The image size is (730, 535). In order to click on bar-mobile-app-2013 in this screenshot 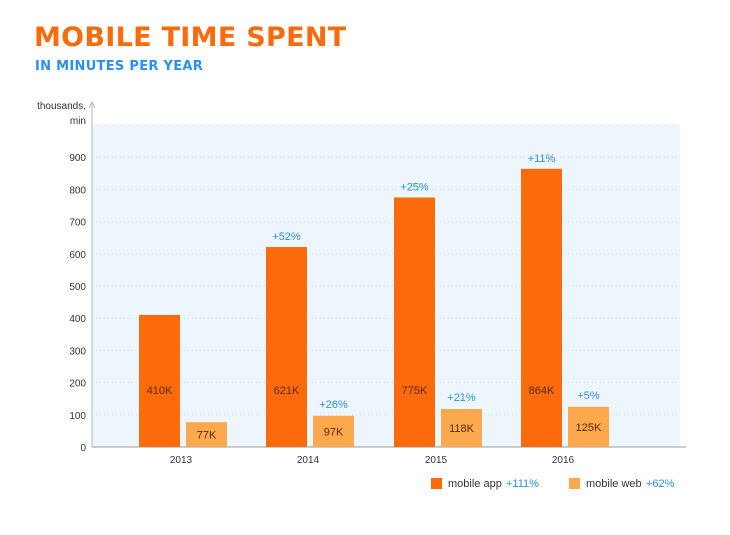, I will do `click(159, 380)`.